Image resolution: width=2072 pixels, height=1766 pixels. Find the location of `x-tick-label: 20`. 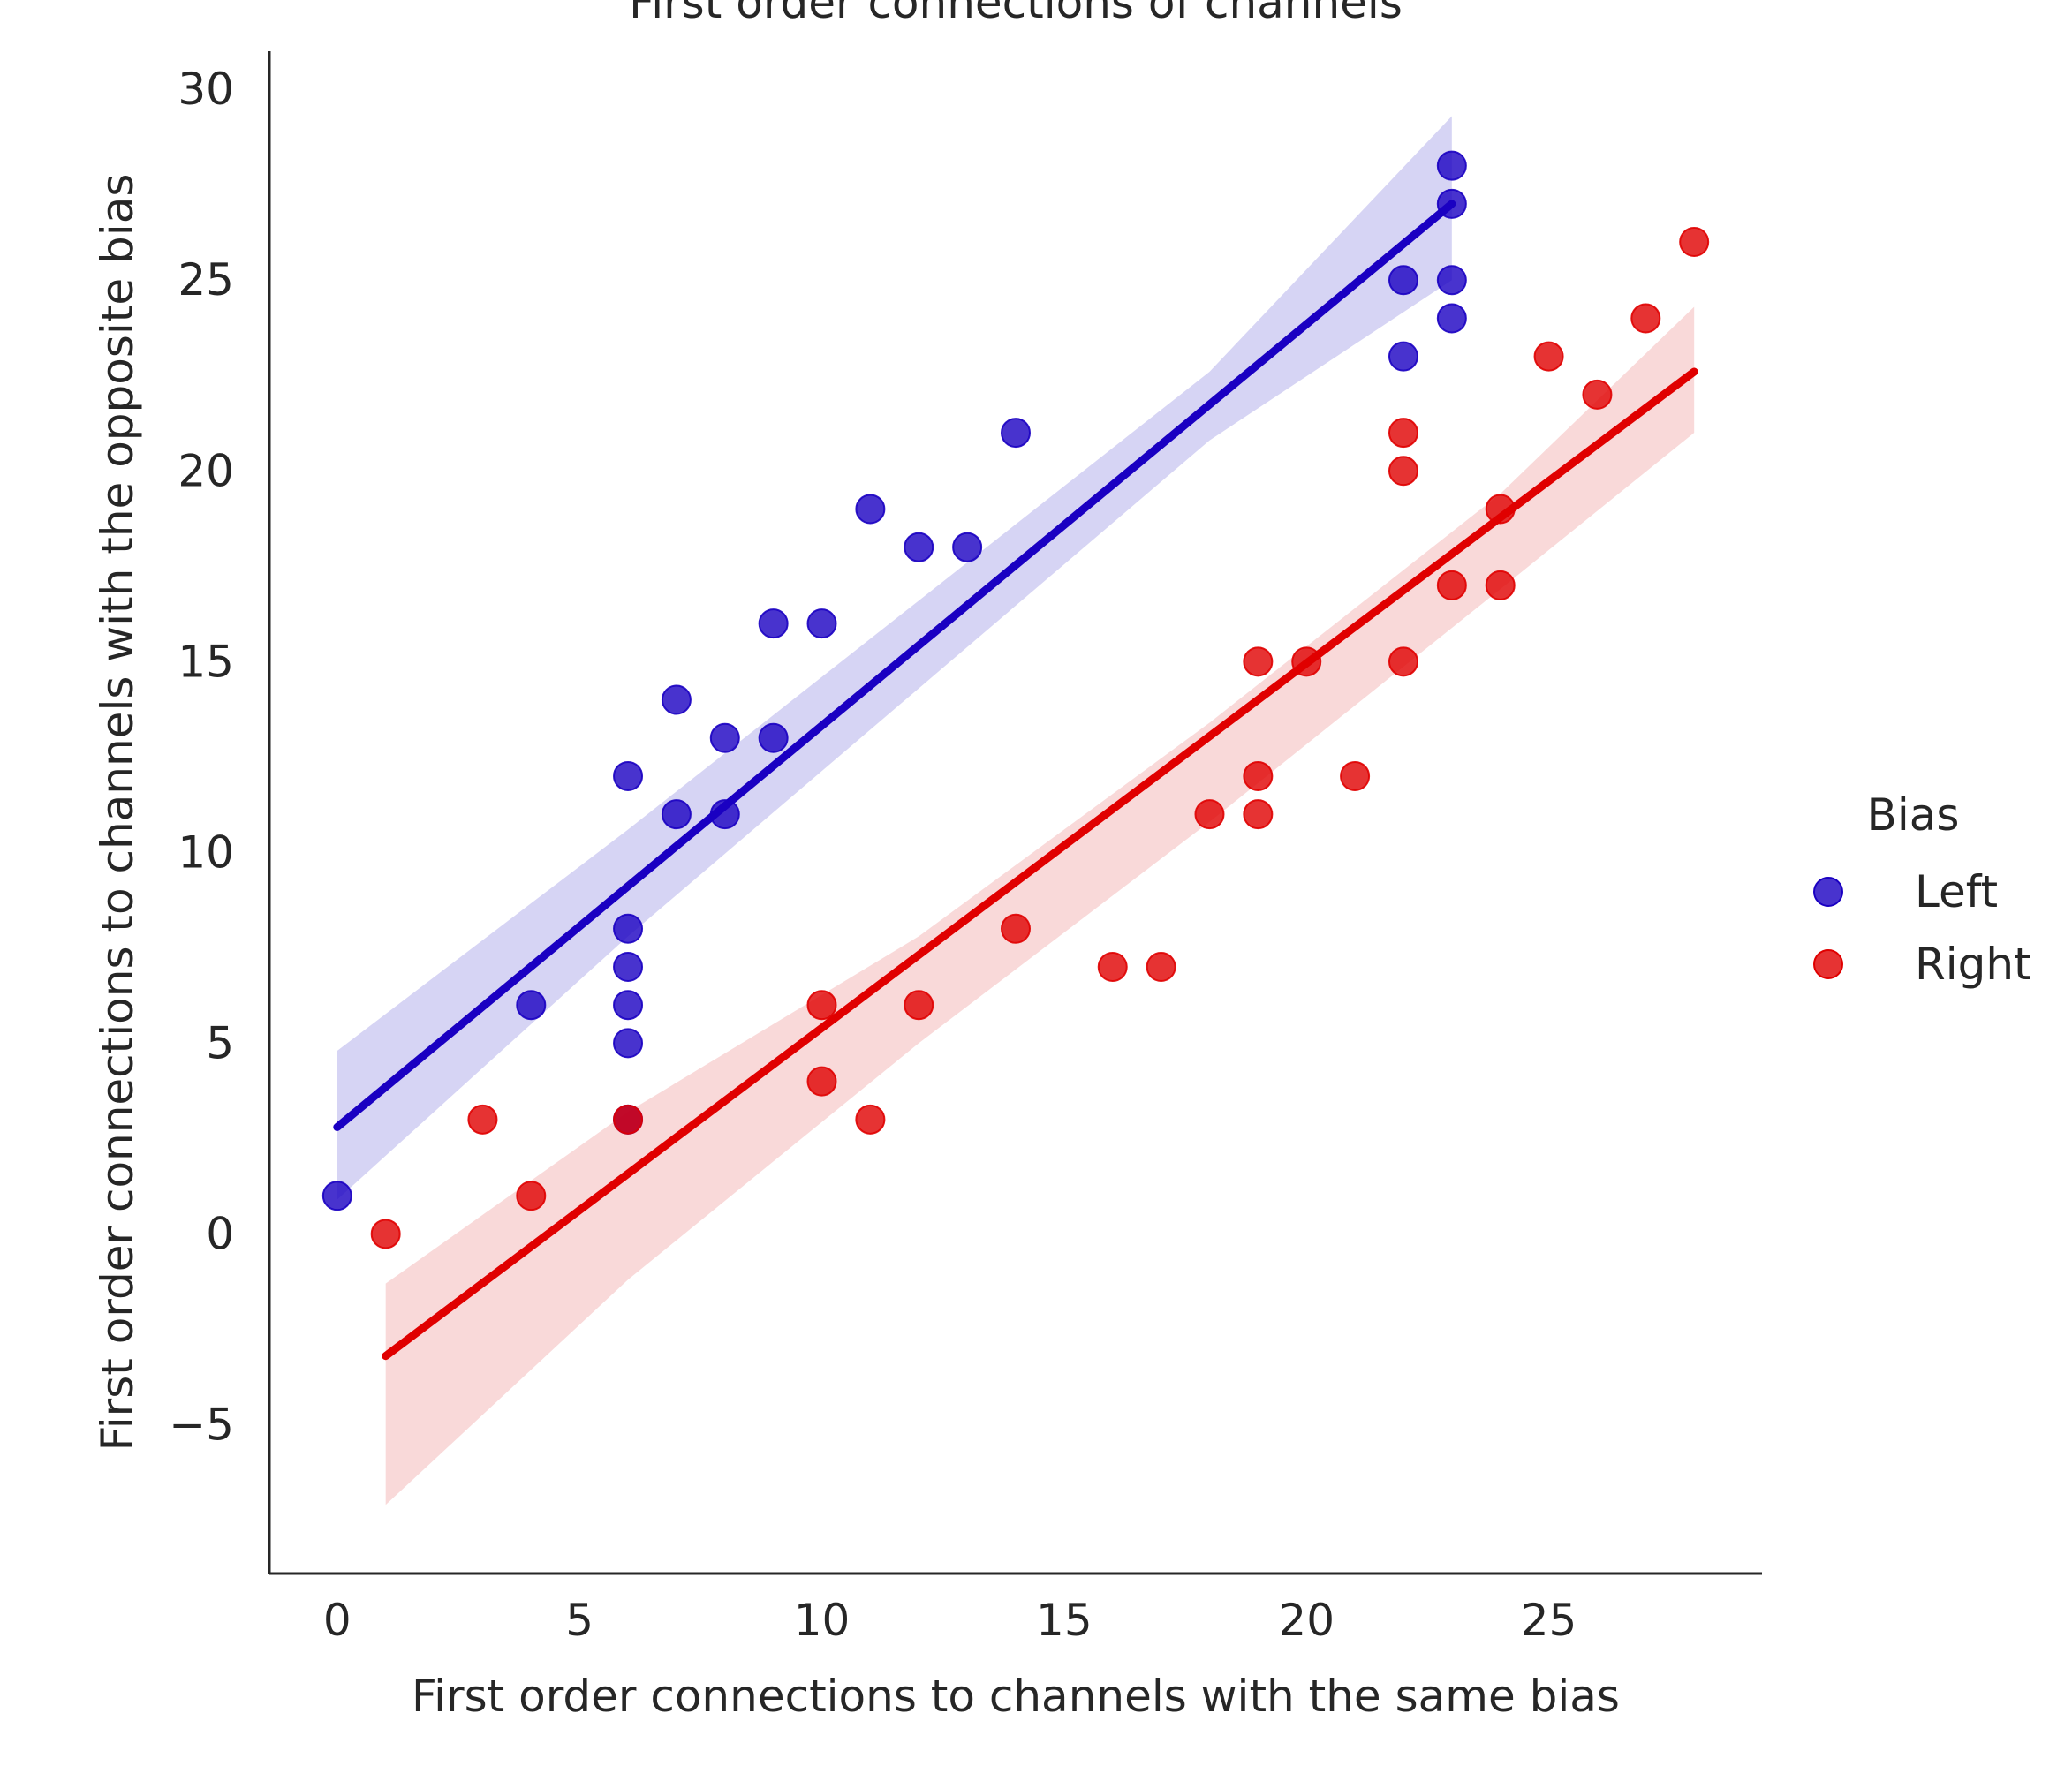

x-tick-label: 20 is located at coordinates (1306, 1620).